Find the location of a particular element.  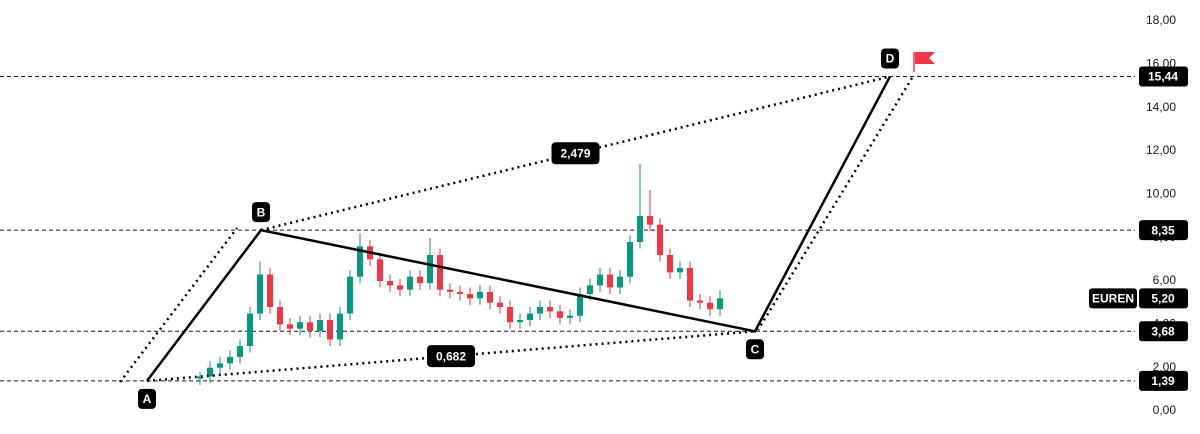

symbol-label: EUREN is located at coordinates (1113, 299).